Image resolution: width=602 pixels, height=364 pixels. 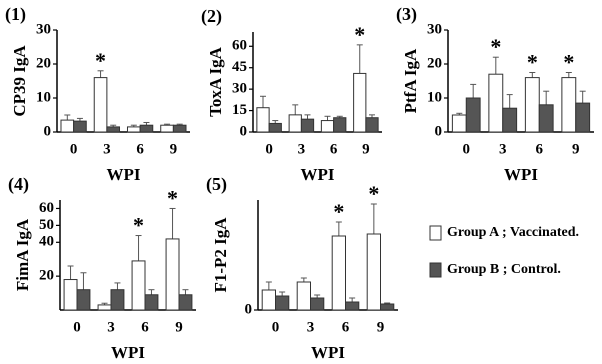 What do you see at coordinates (406, 14) in the screenshot?
I see `panel-label: (3)` at bounding box center [406, 14].